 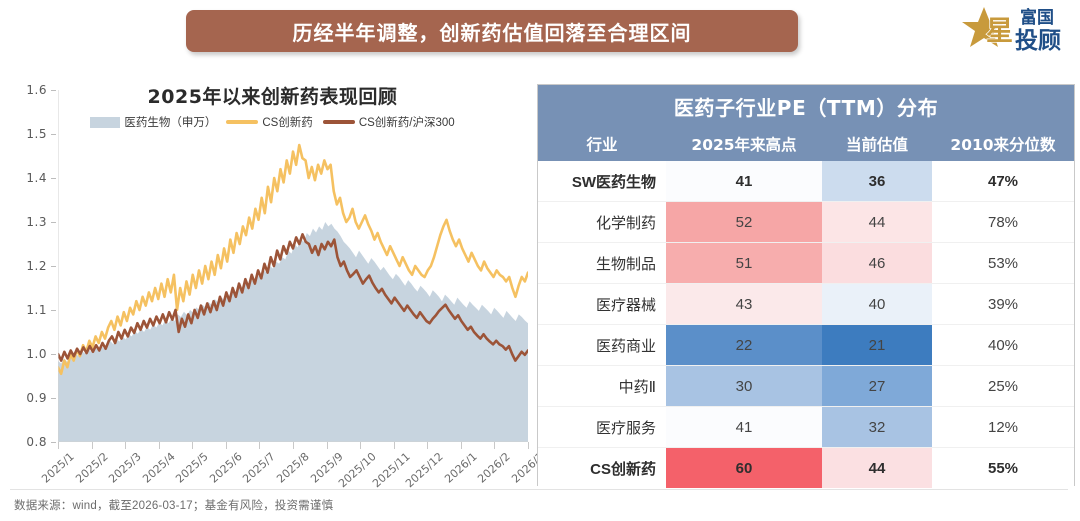 I want to click on cell-percentile: 47%, so click(x=1003, y=181).